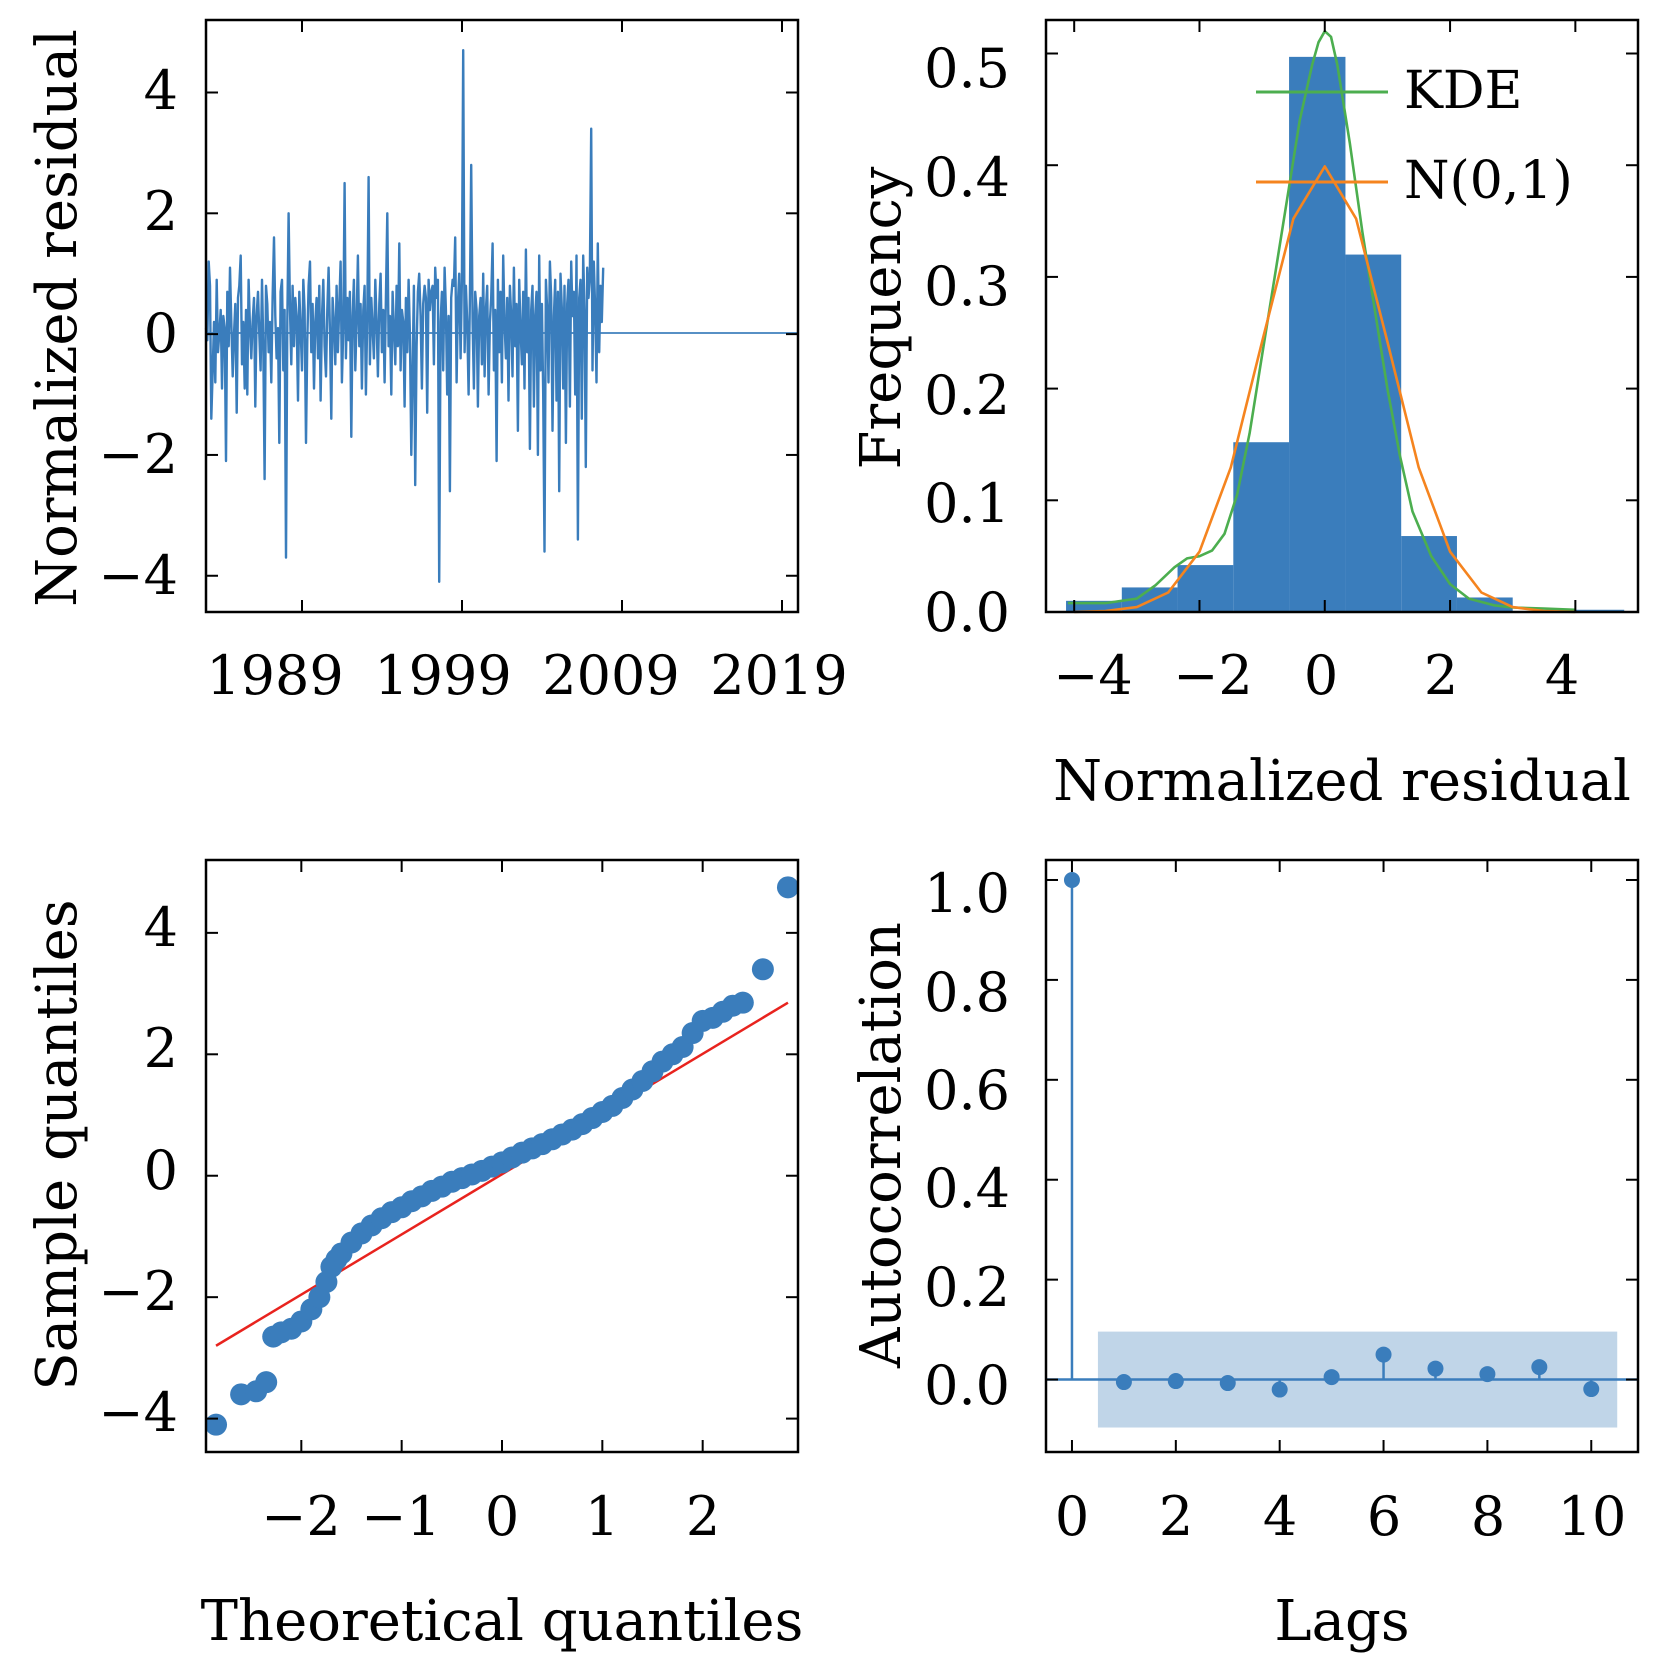  What do you see at coordinates (1280, 1516) in the screenshot?
I see `acf-xtick-label: 4` at bounding box center [1280, 1516].